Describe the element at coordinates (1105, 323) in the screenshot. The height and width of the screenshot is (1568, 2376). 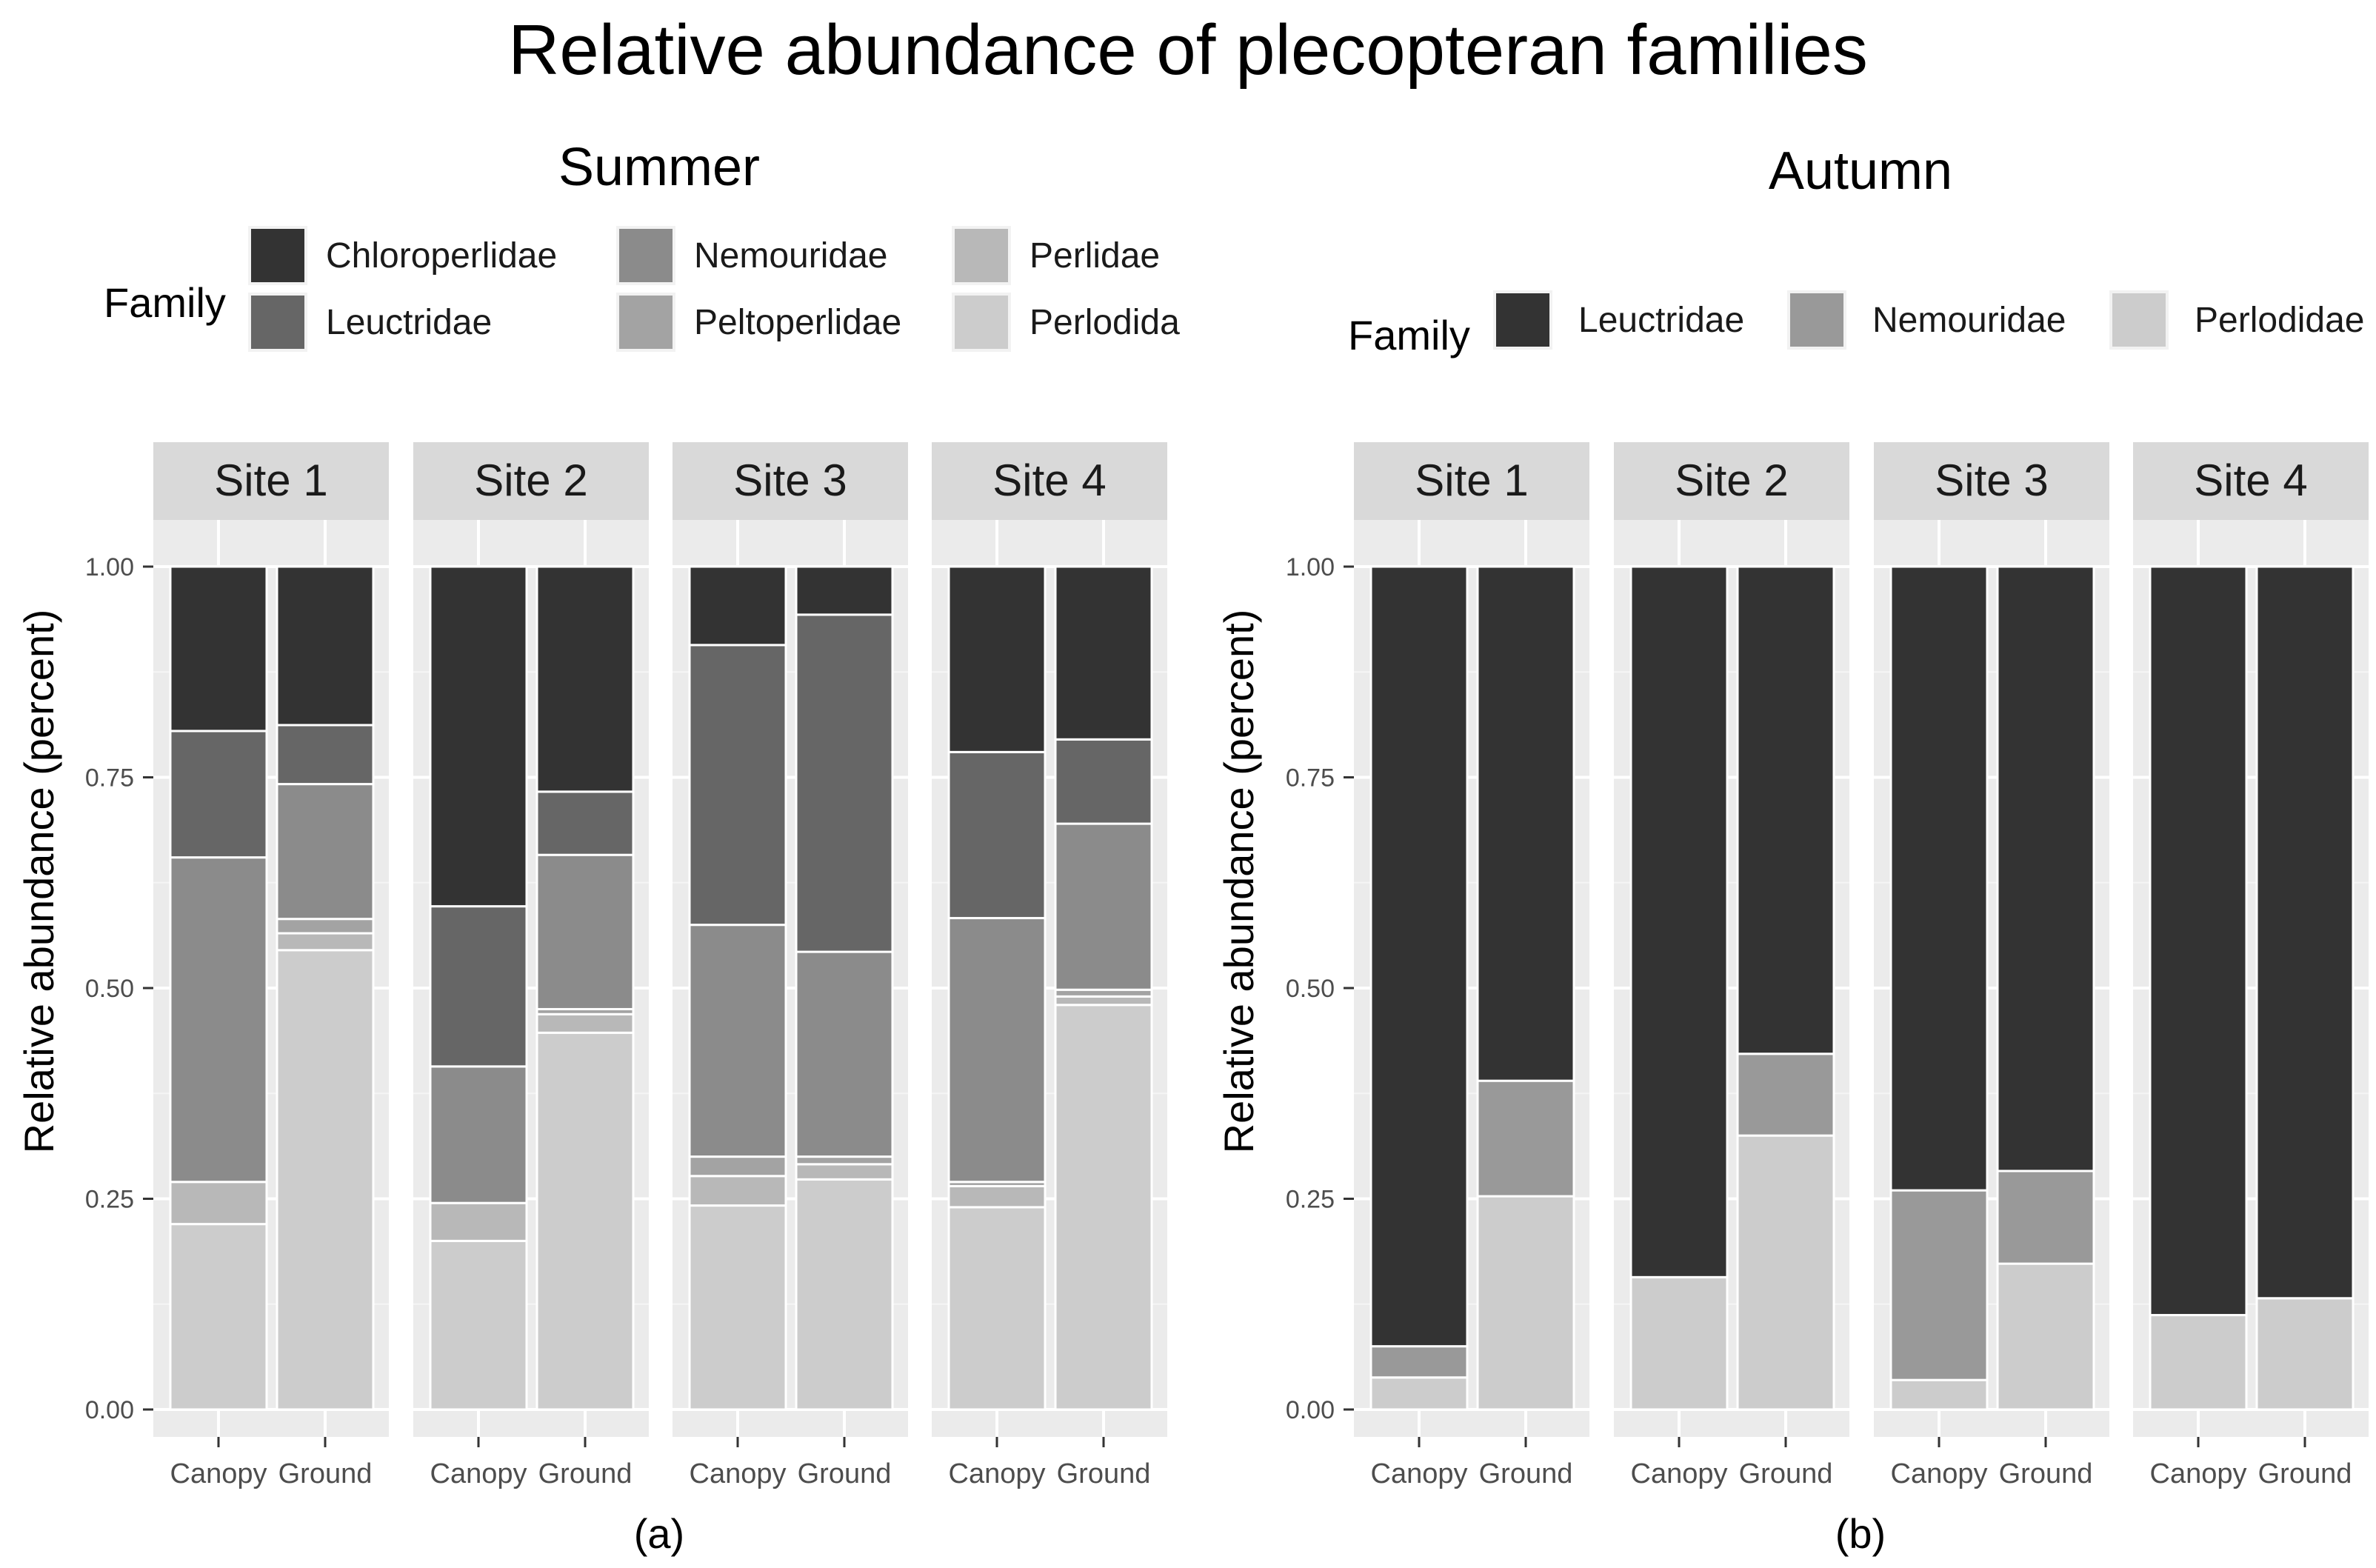
I see `legend-label-perlodida: Perlodida` at that location.